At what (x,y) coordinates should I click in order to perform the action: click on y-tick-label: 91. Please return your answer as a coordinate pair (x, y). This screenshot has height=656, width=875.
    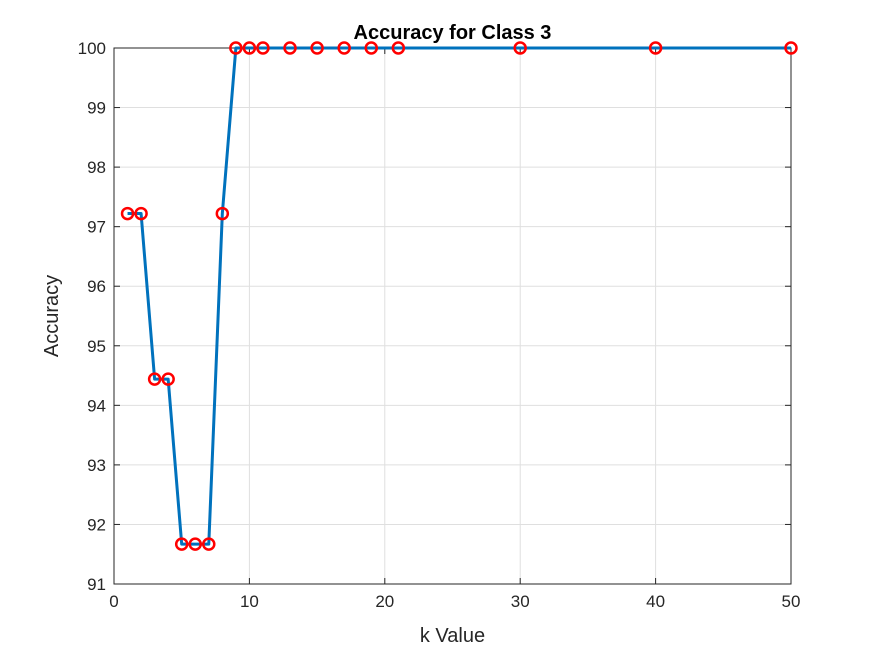
    Looking at the image, I should click on (96, 584).